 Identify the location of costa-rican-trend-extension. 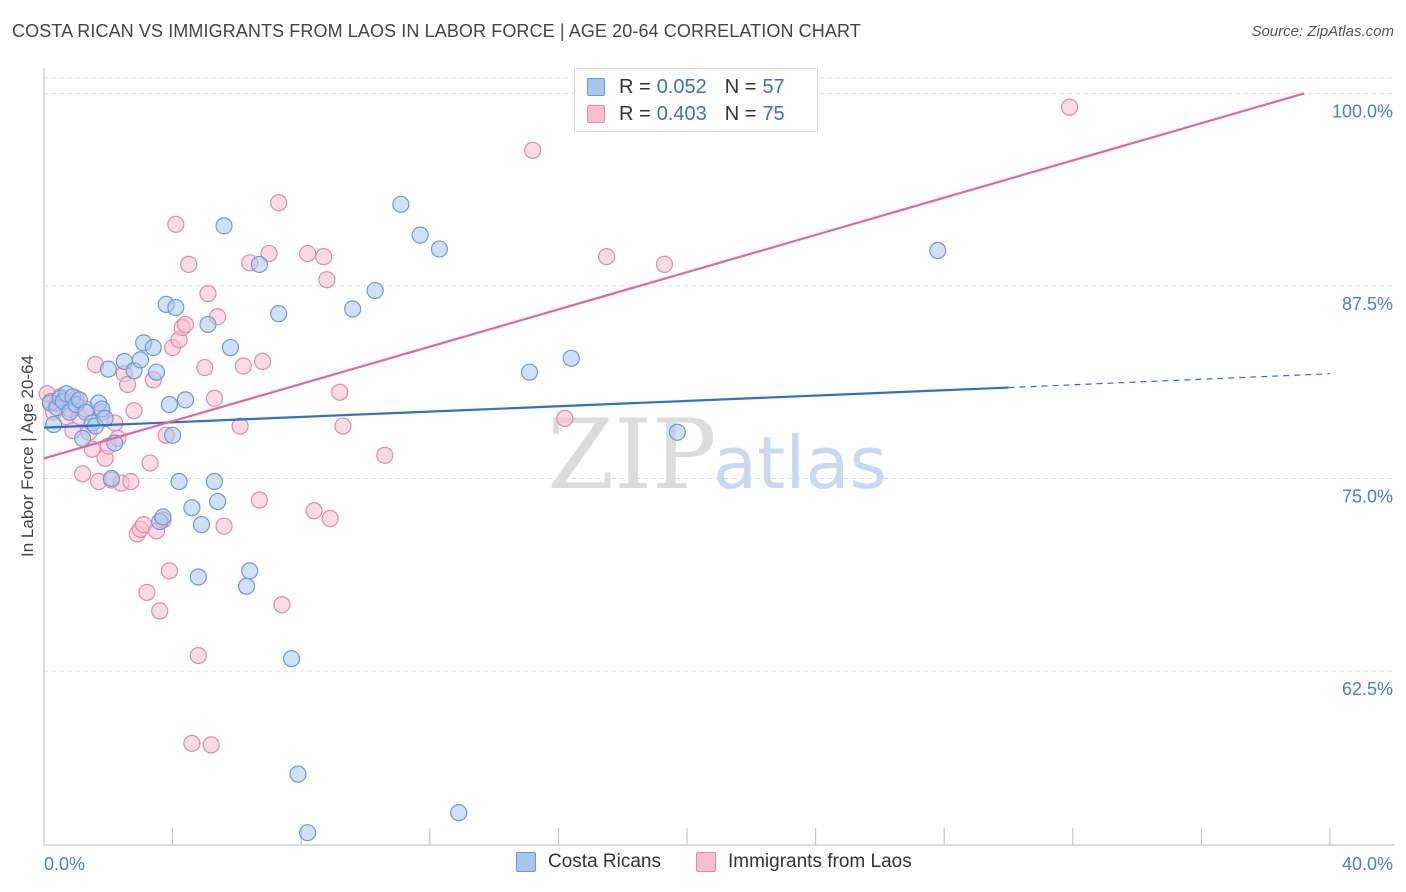
(1169, 381).